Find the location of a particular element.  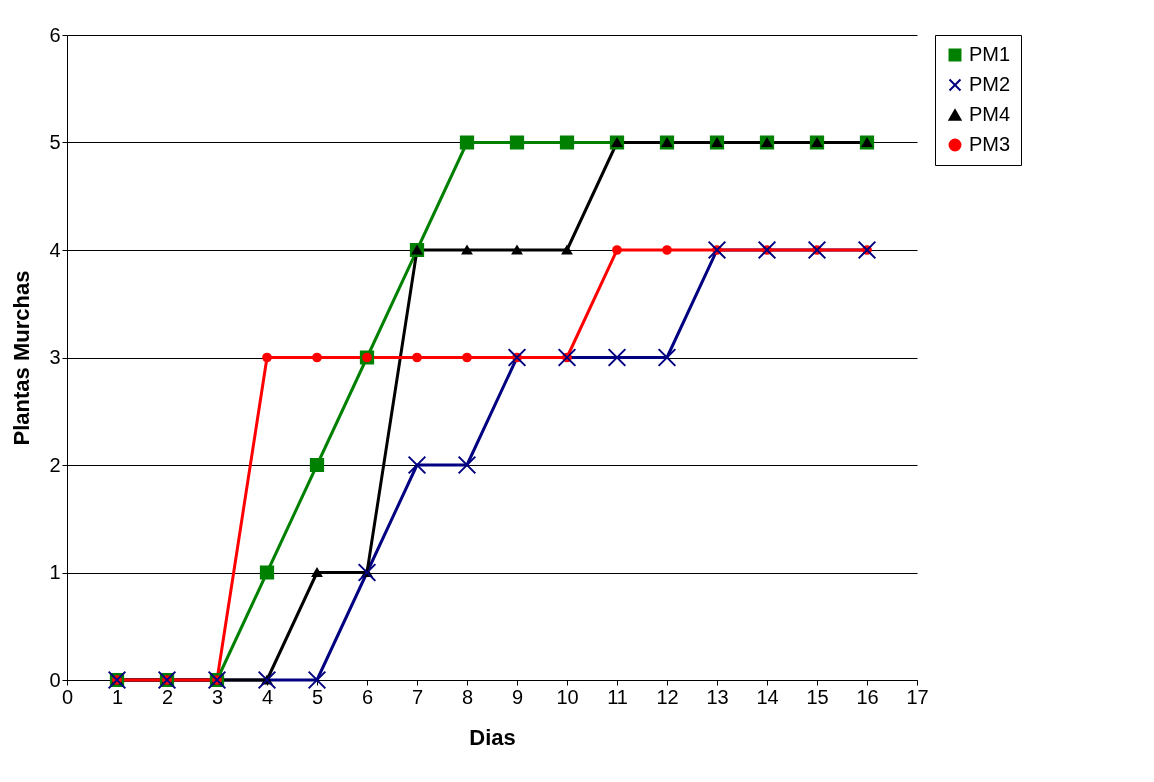

x-tick-label: 9 is located at coordinates (517, 696).